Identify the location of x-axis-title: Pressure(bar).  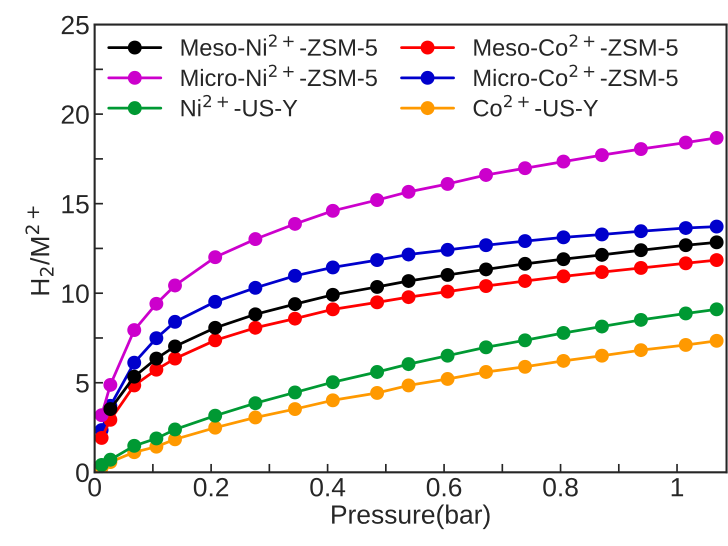
(411, 517).